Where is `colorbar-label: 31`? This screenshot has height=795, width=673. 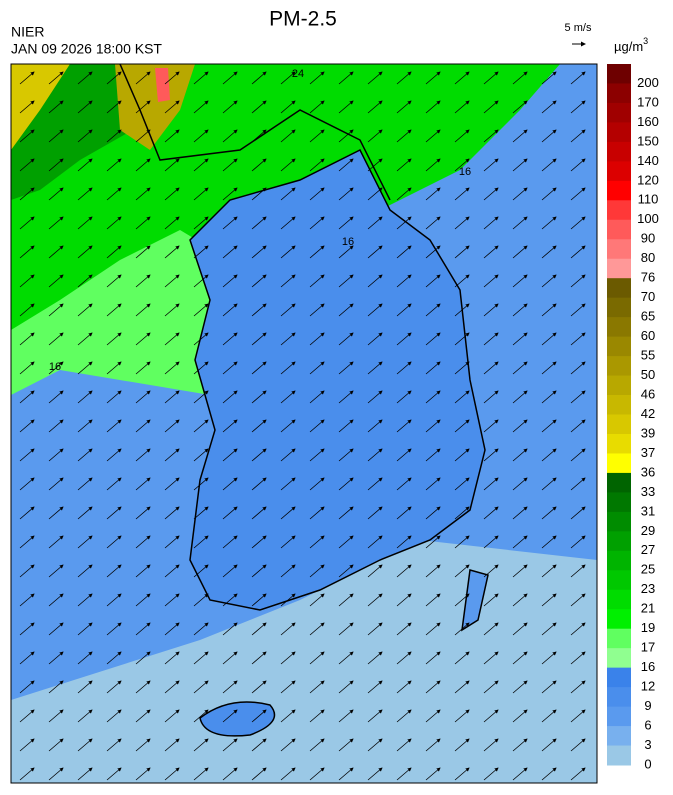 colorbar-label: 31 is located at coordinates (648, 510).